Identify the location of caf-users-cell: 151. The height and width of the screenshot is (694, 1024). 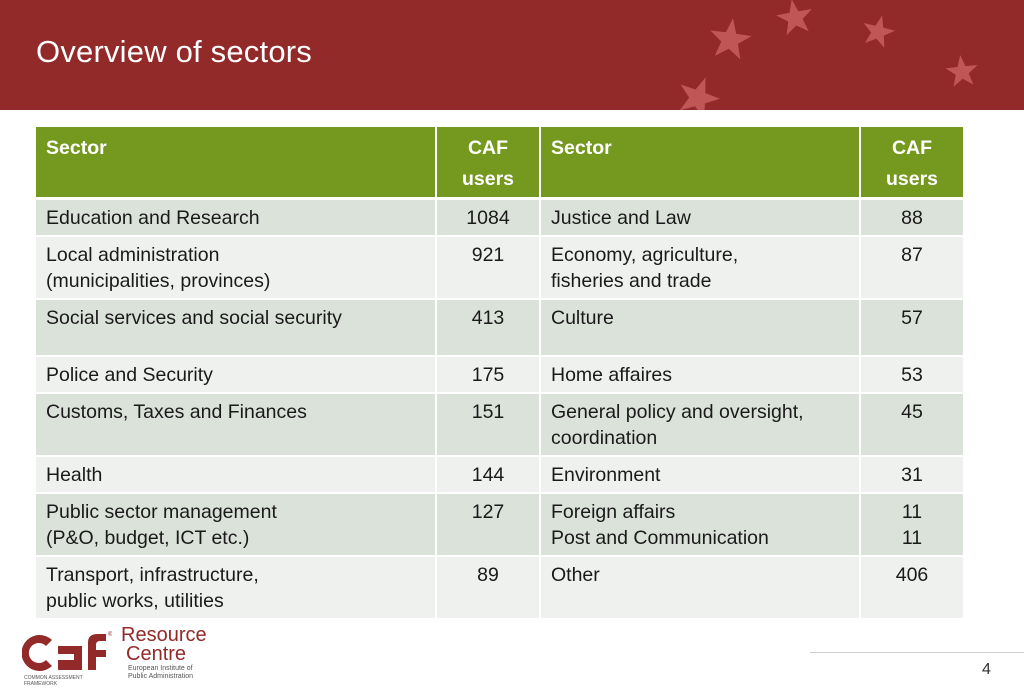
(488, 425).